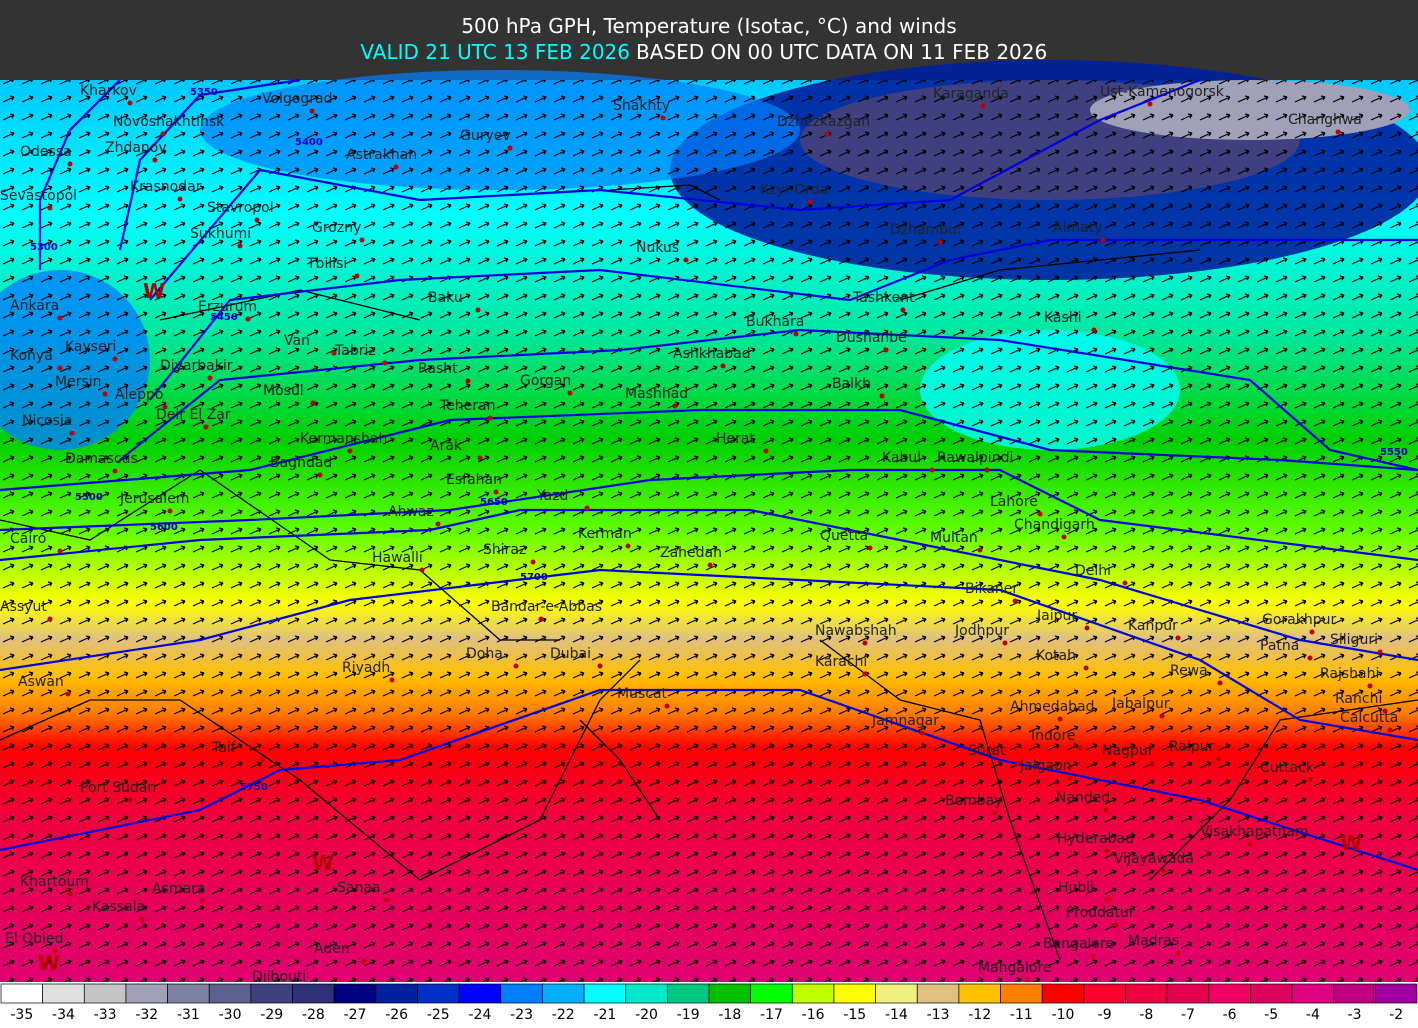  I want to click on city-label: Delhi, so click(1093, 571).